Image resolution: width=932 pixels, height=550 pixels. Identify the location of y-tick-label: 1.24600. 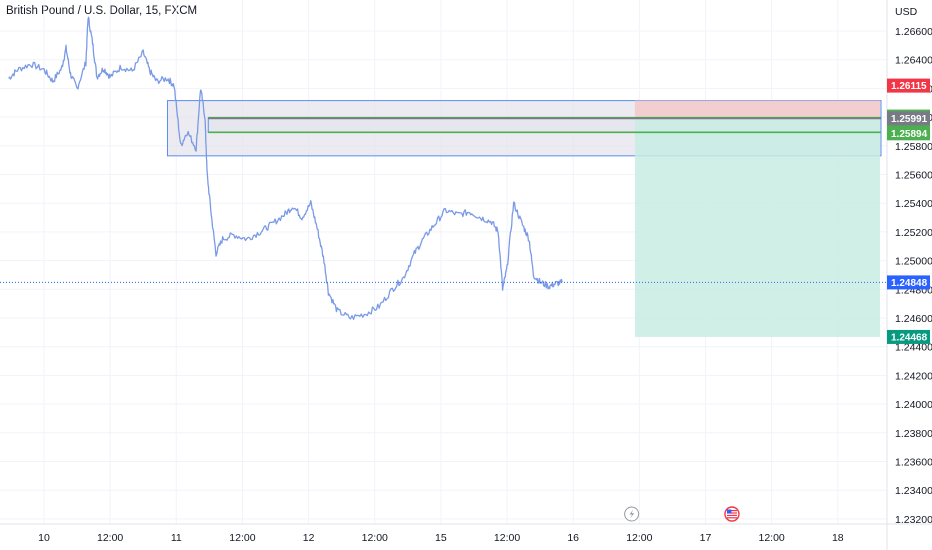
(913, 319).